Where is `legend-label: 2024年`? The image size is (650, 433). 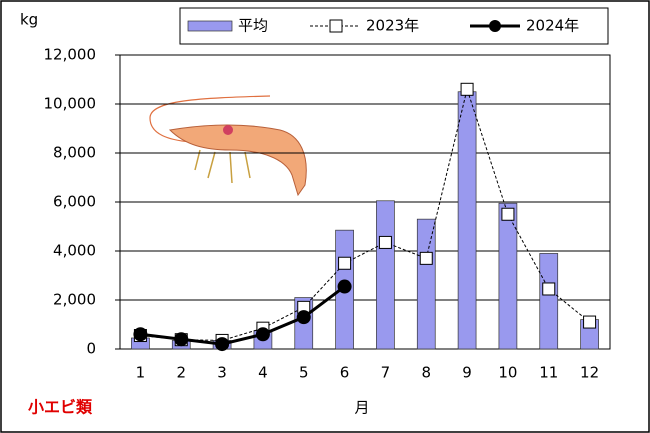 legend-label: 2024年 is located at coordinates (552, 26).